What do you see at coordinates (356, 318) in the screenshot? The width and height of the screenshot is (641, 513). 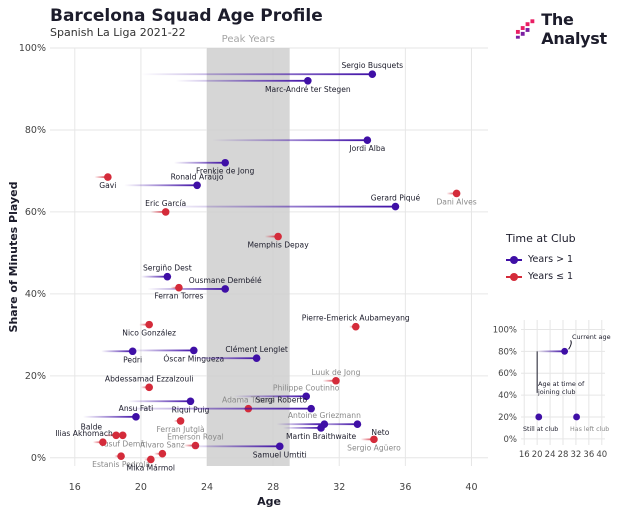 I see `player-label: Pierre-Emerick Aubameyang` at bounding box center [356, 318].